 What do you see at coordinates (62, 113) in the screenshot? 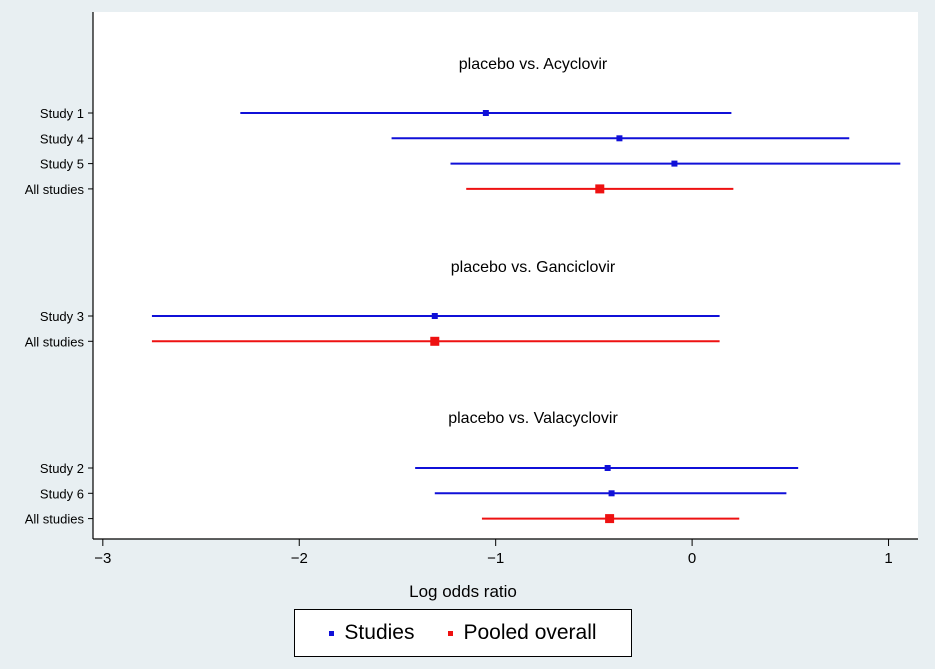
I see `row-label: Study 1` at bounding box center [62, 113].